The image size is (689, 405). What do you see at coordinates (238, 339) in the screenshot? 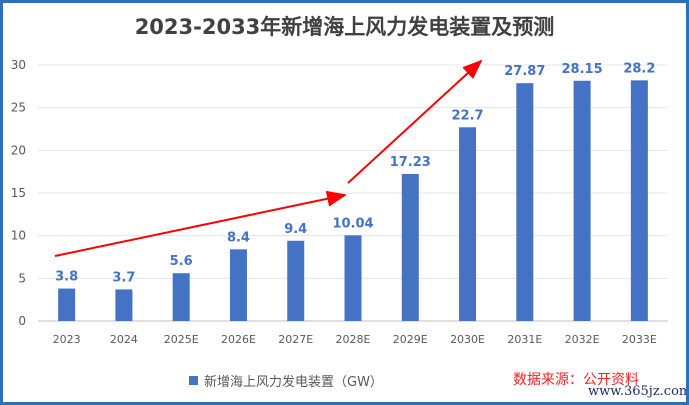
I see `x-tick-label: 2026E` at bounding box center [238, 339].